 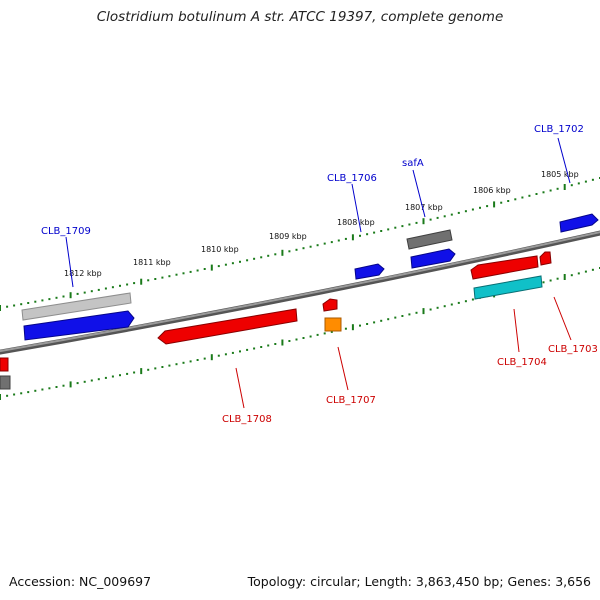 I want to click on gene-feature-light-gray, so click(x=76, y=306).